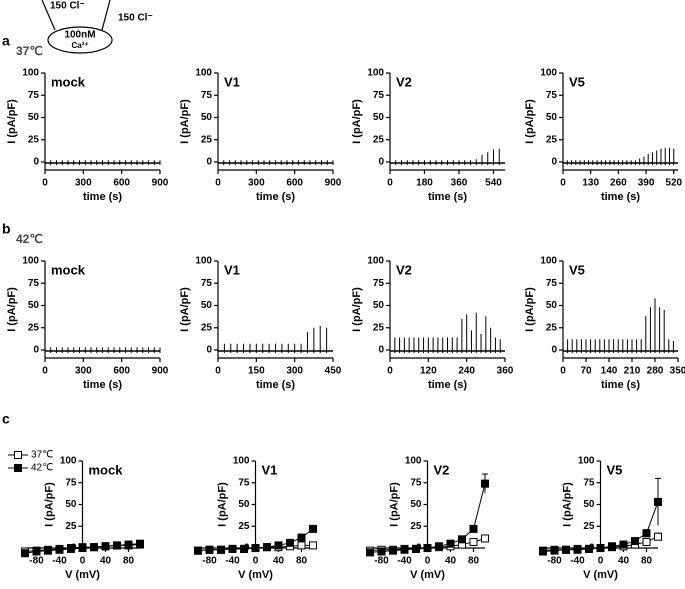 The height and width of the screenshot is (589, 685). What do you see at coordinates (106, 469) in the screenshot?
I see `panel-title: mock` at bounding box center [106, 469].